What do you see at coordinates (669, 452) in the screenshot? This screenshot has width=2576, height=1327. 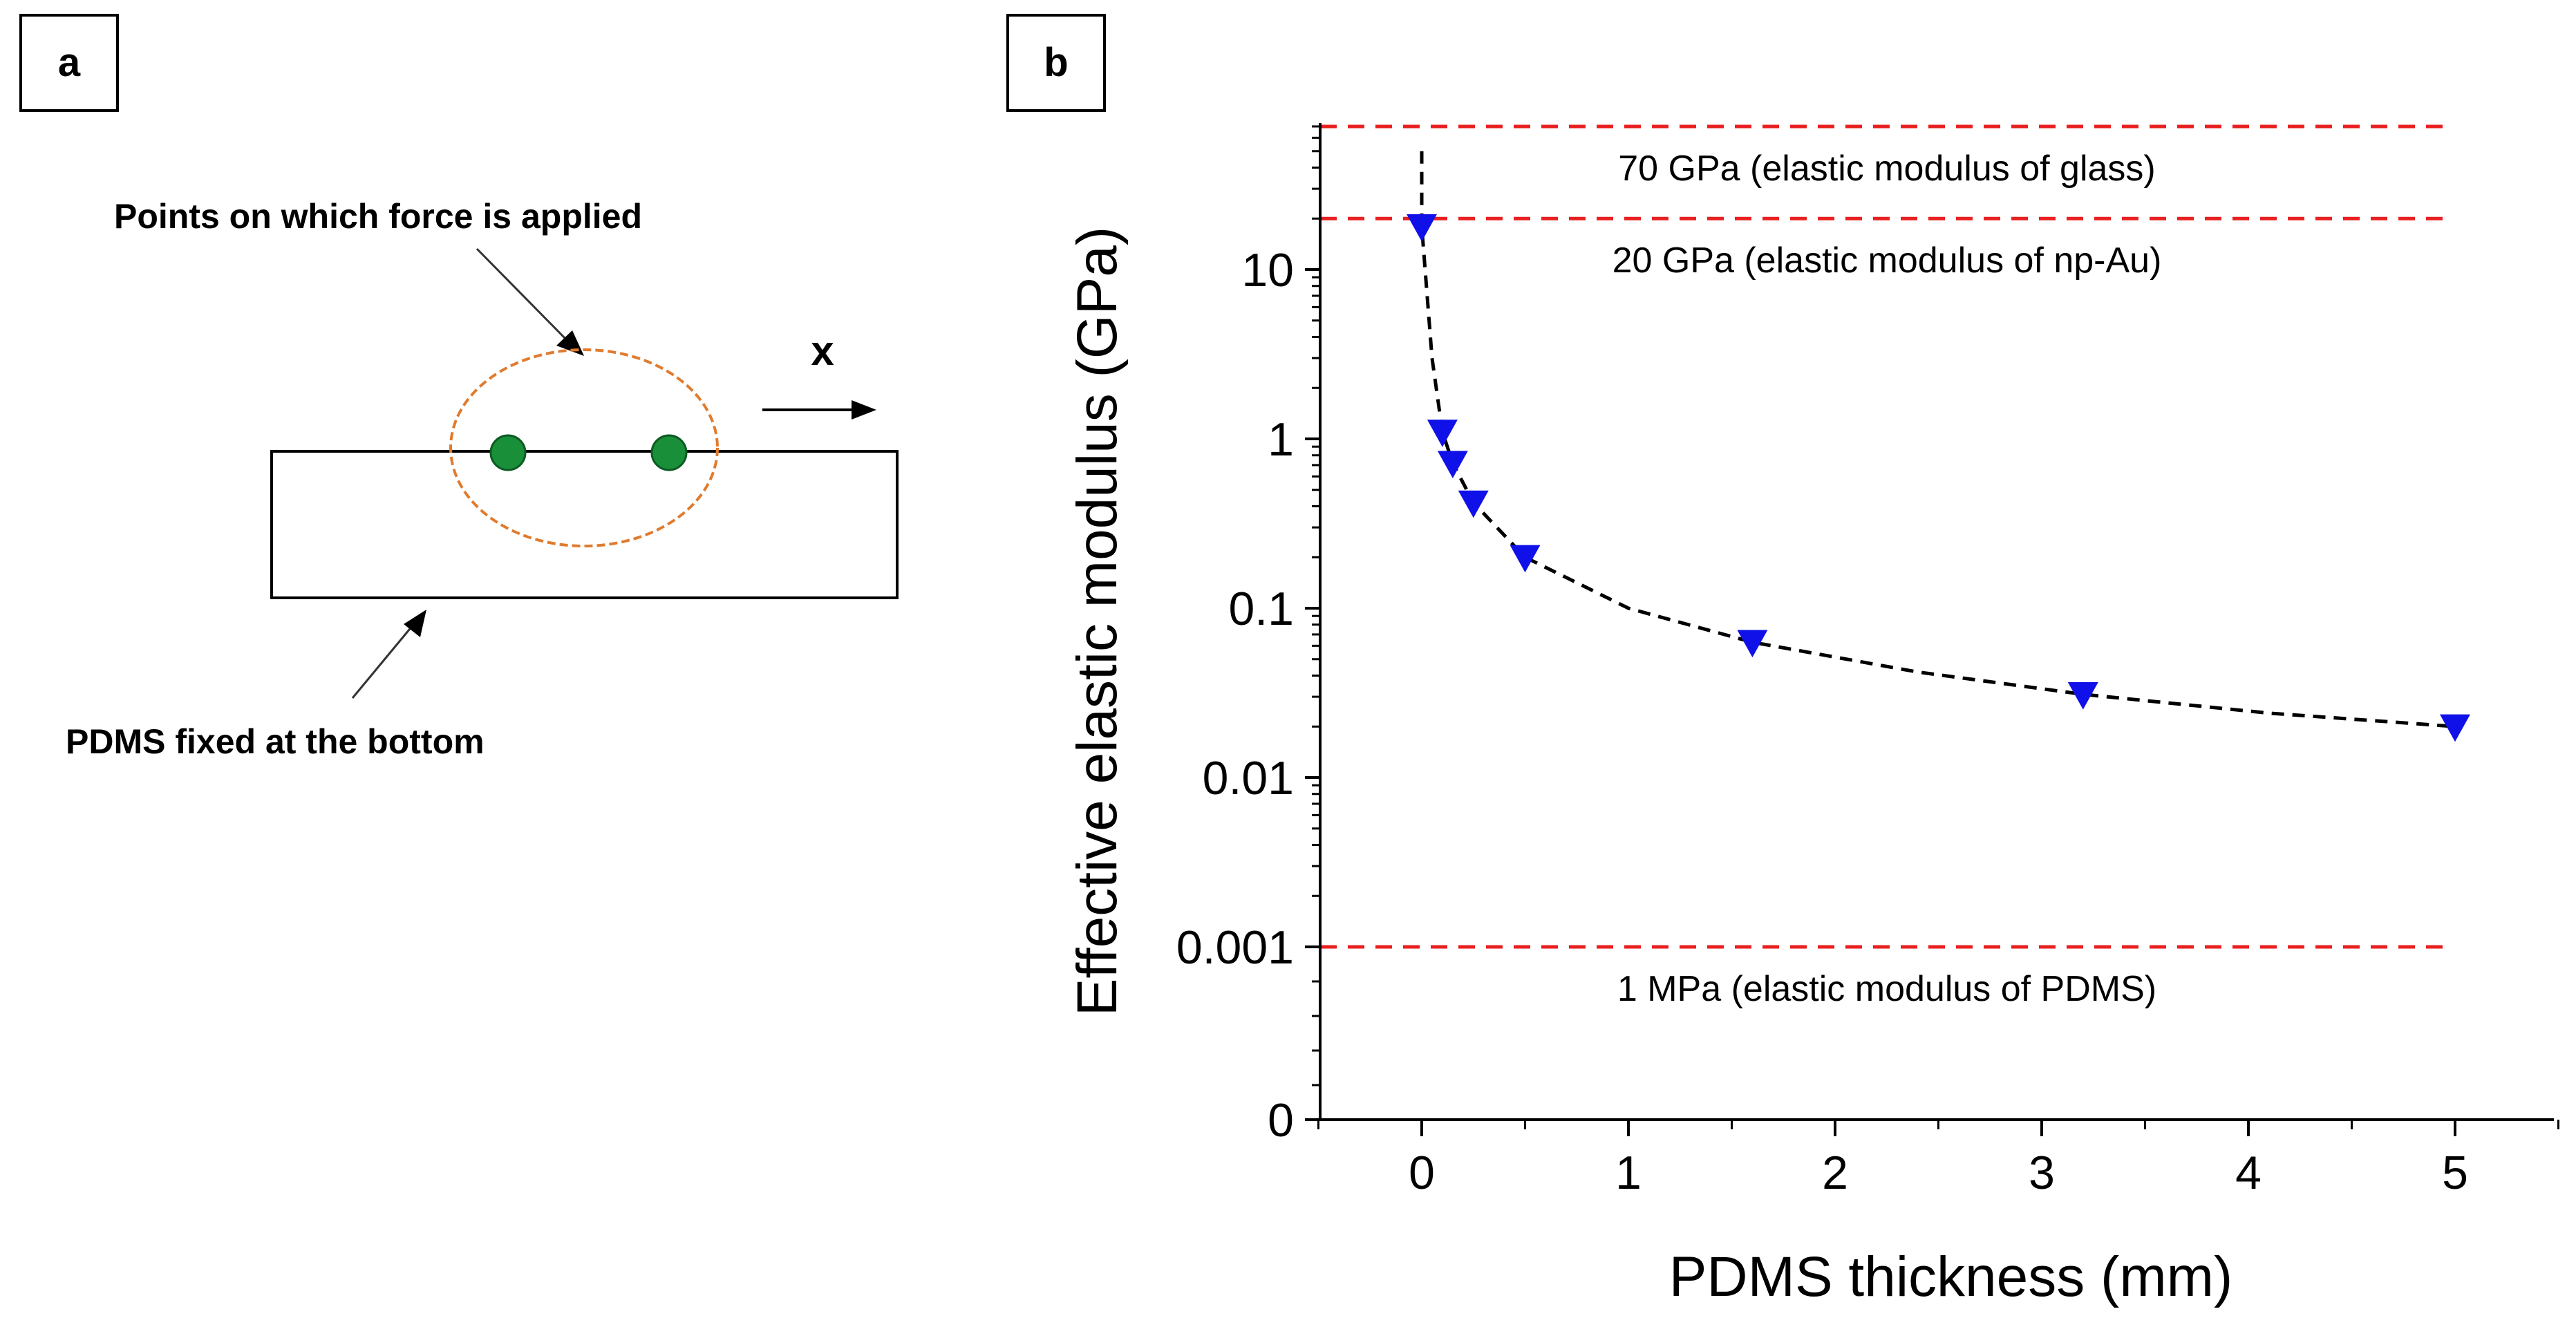 I see `force-point-right` at bounding box center [669, 452].